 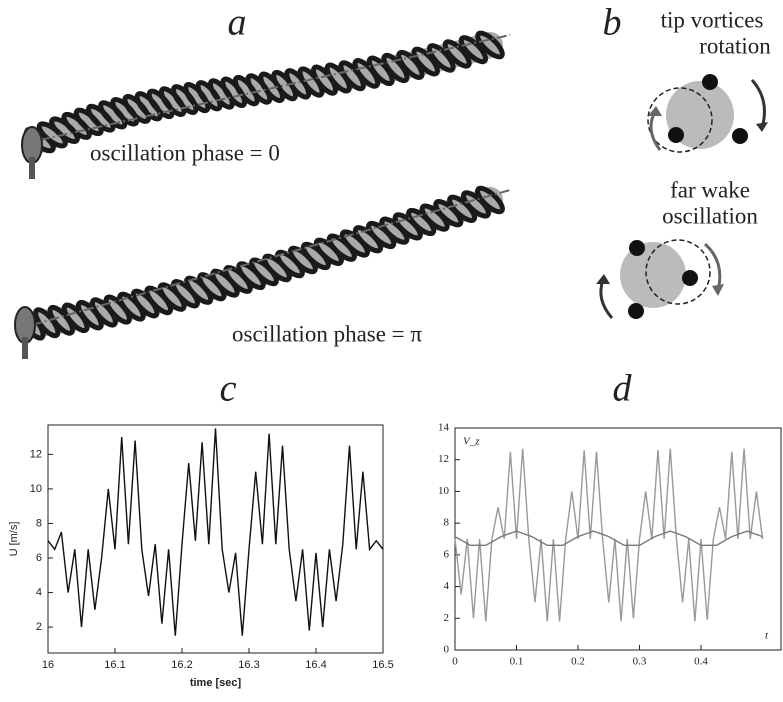 What do you see at coordinates (612, 23) in the screenshot?
I see `panel-label: b` at bounding box center [612, 23].